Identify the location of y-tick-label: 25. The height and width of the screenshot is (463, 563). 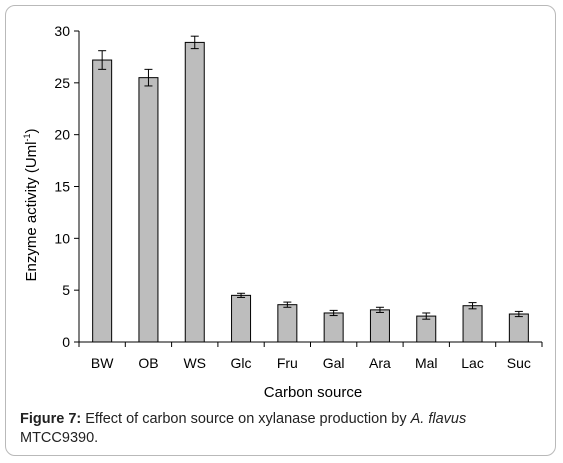
(62, 83).